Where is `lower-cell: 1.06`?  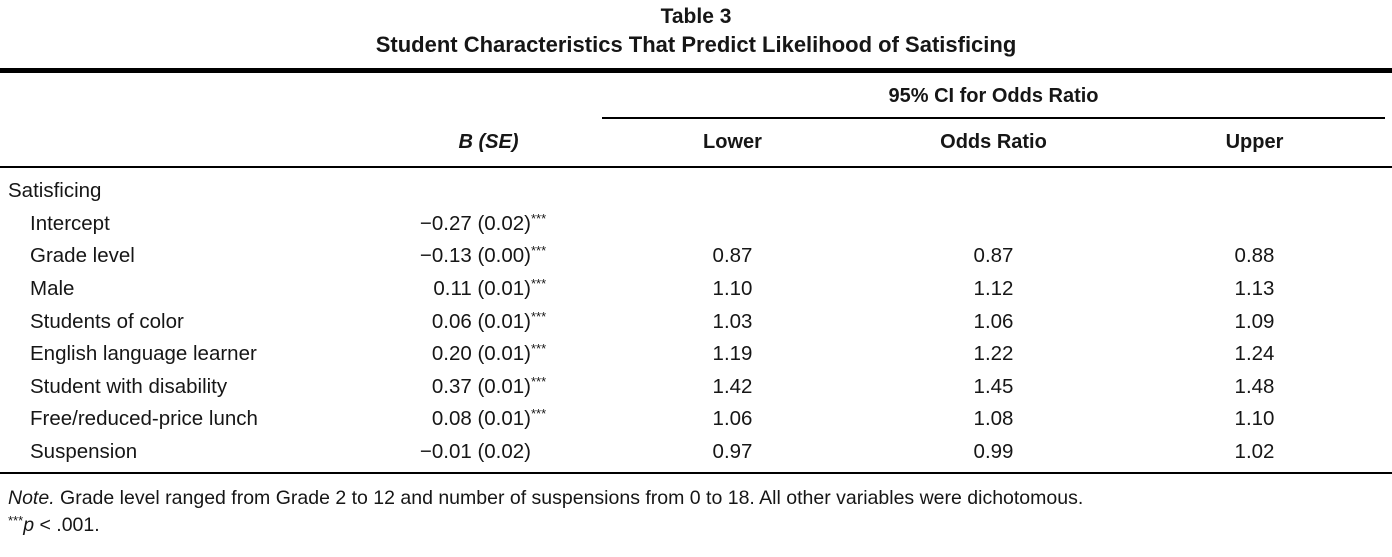
lower-cell: 1.06 is located at coordinates (732, 419).